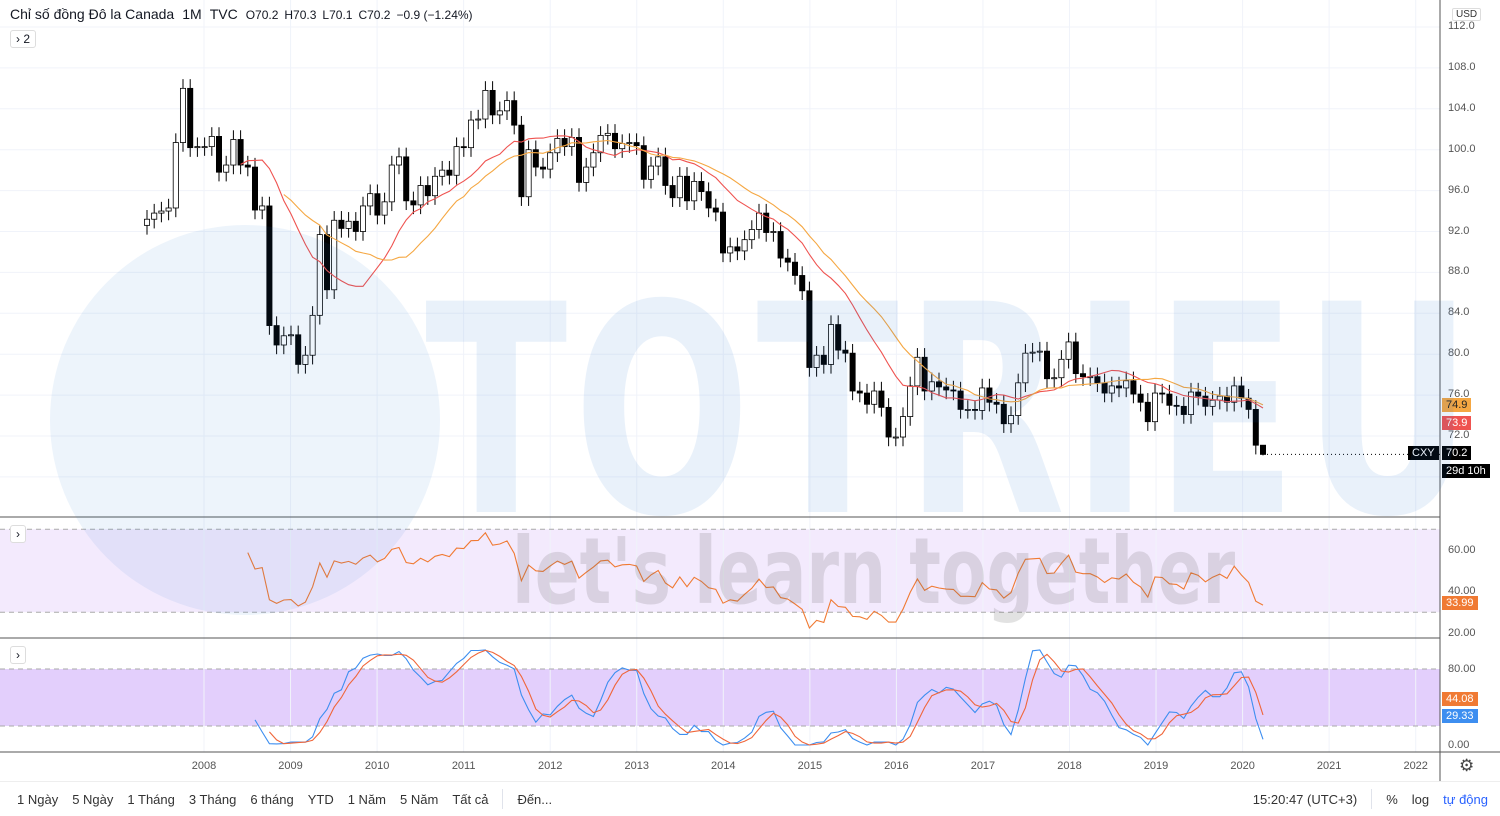  I want to click on interval: 1M, so click(192, 14).